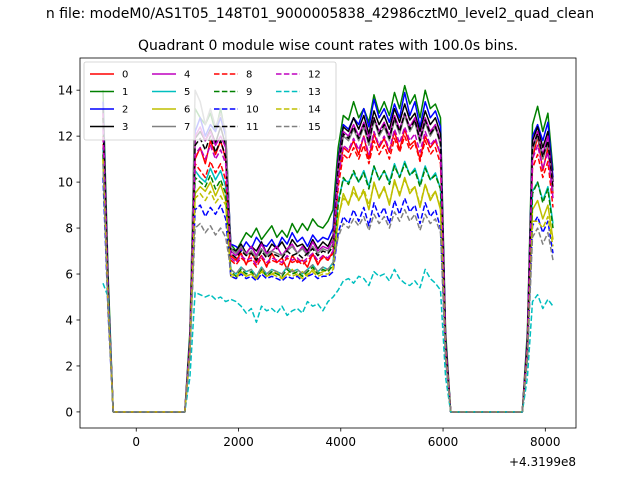 The width and height of the screenshot is (640, 480). What do you see at coordinates (249, 75) in the screenshot?
I see `legend-label-8: 8` at bounding box center [249, 75].